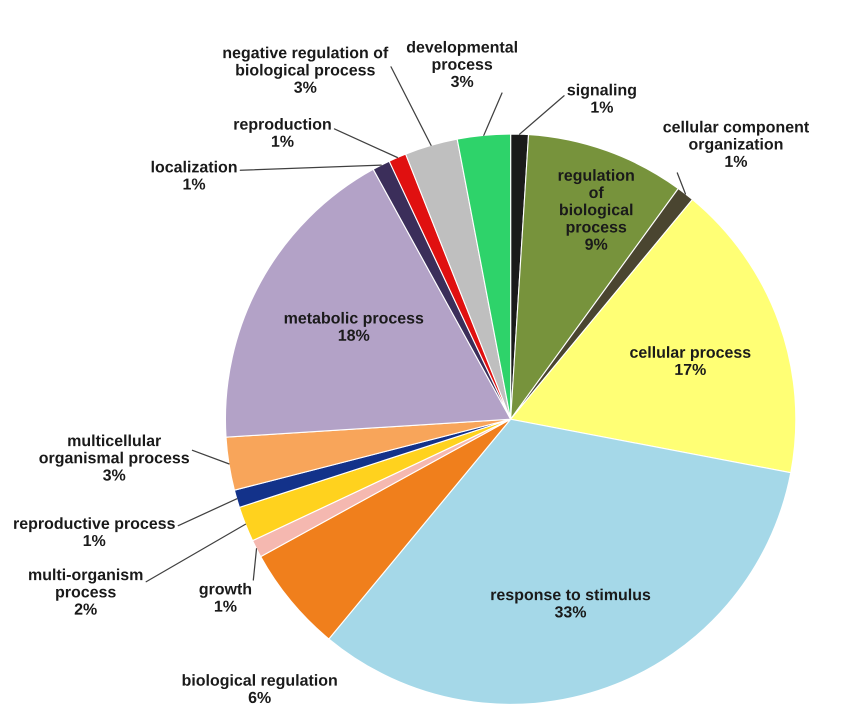  Describe the element at coordinates (690, 370) in the screenshot. I see `data-label: 17%` at that location.